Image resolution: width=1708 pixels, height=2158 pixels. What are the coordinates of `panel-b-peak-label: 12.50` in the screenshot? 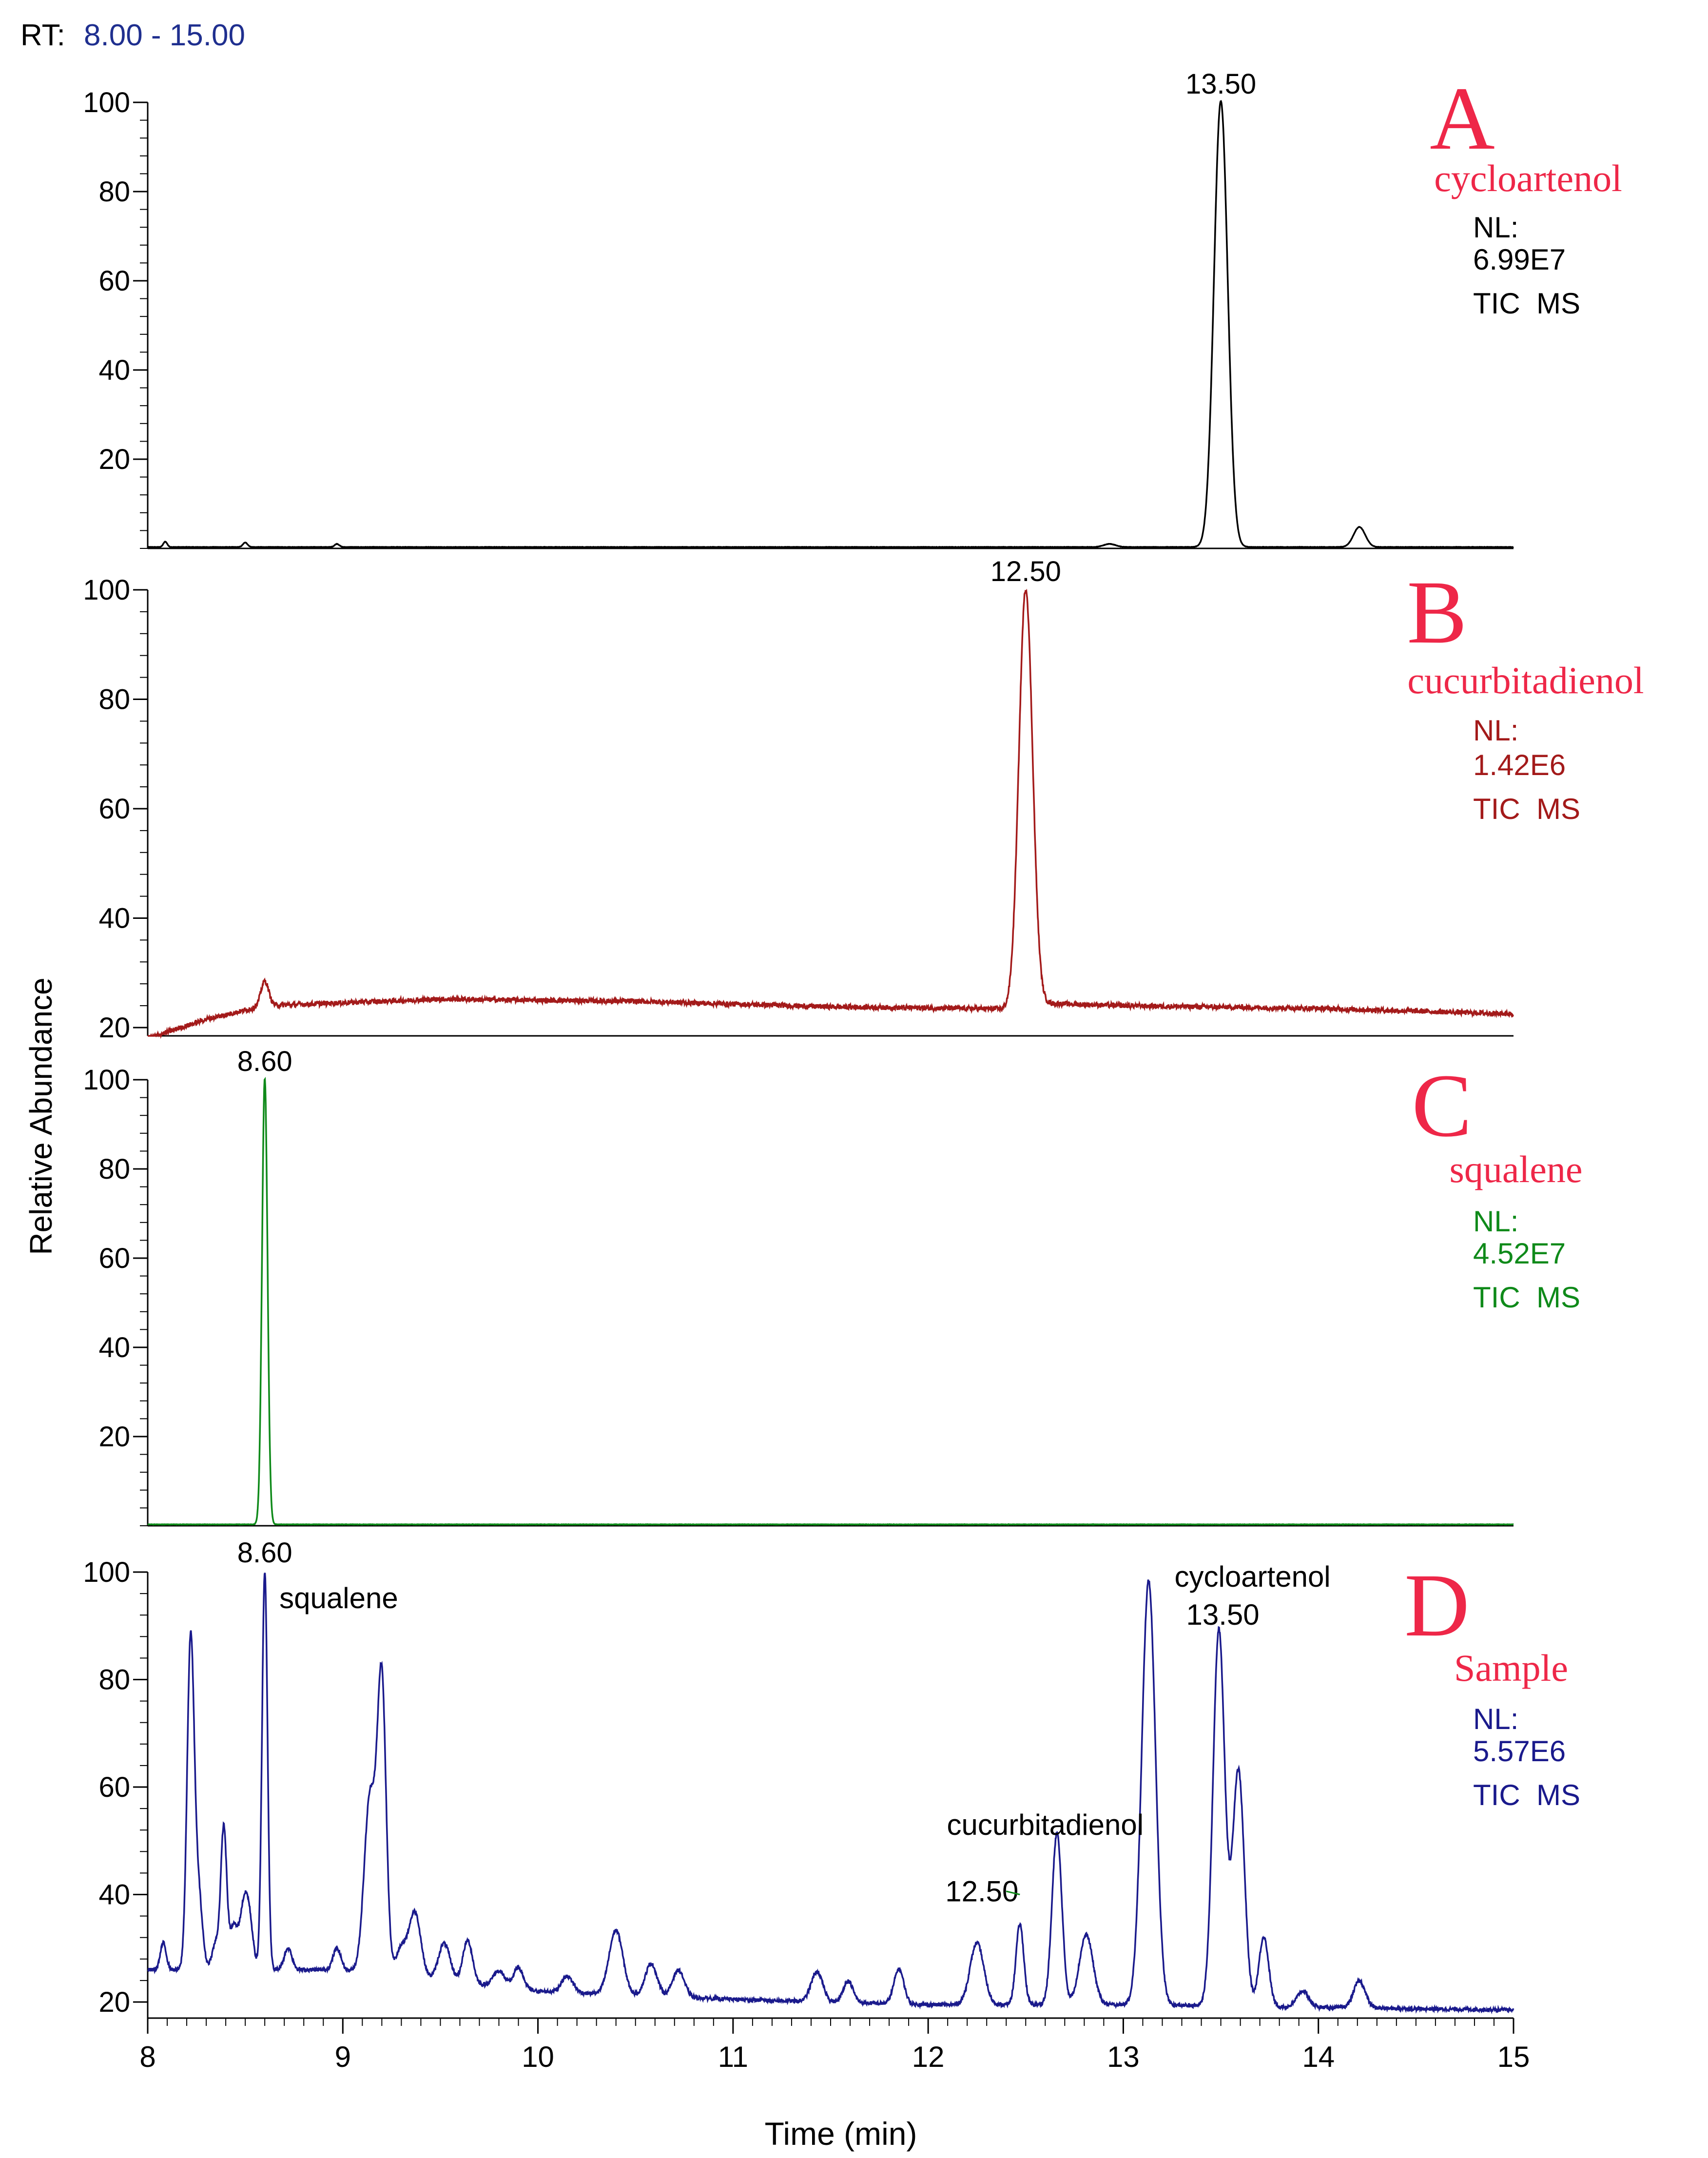 It's located at (1025, 571).